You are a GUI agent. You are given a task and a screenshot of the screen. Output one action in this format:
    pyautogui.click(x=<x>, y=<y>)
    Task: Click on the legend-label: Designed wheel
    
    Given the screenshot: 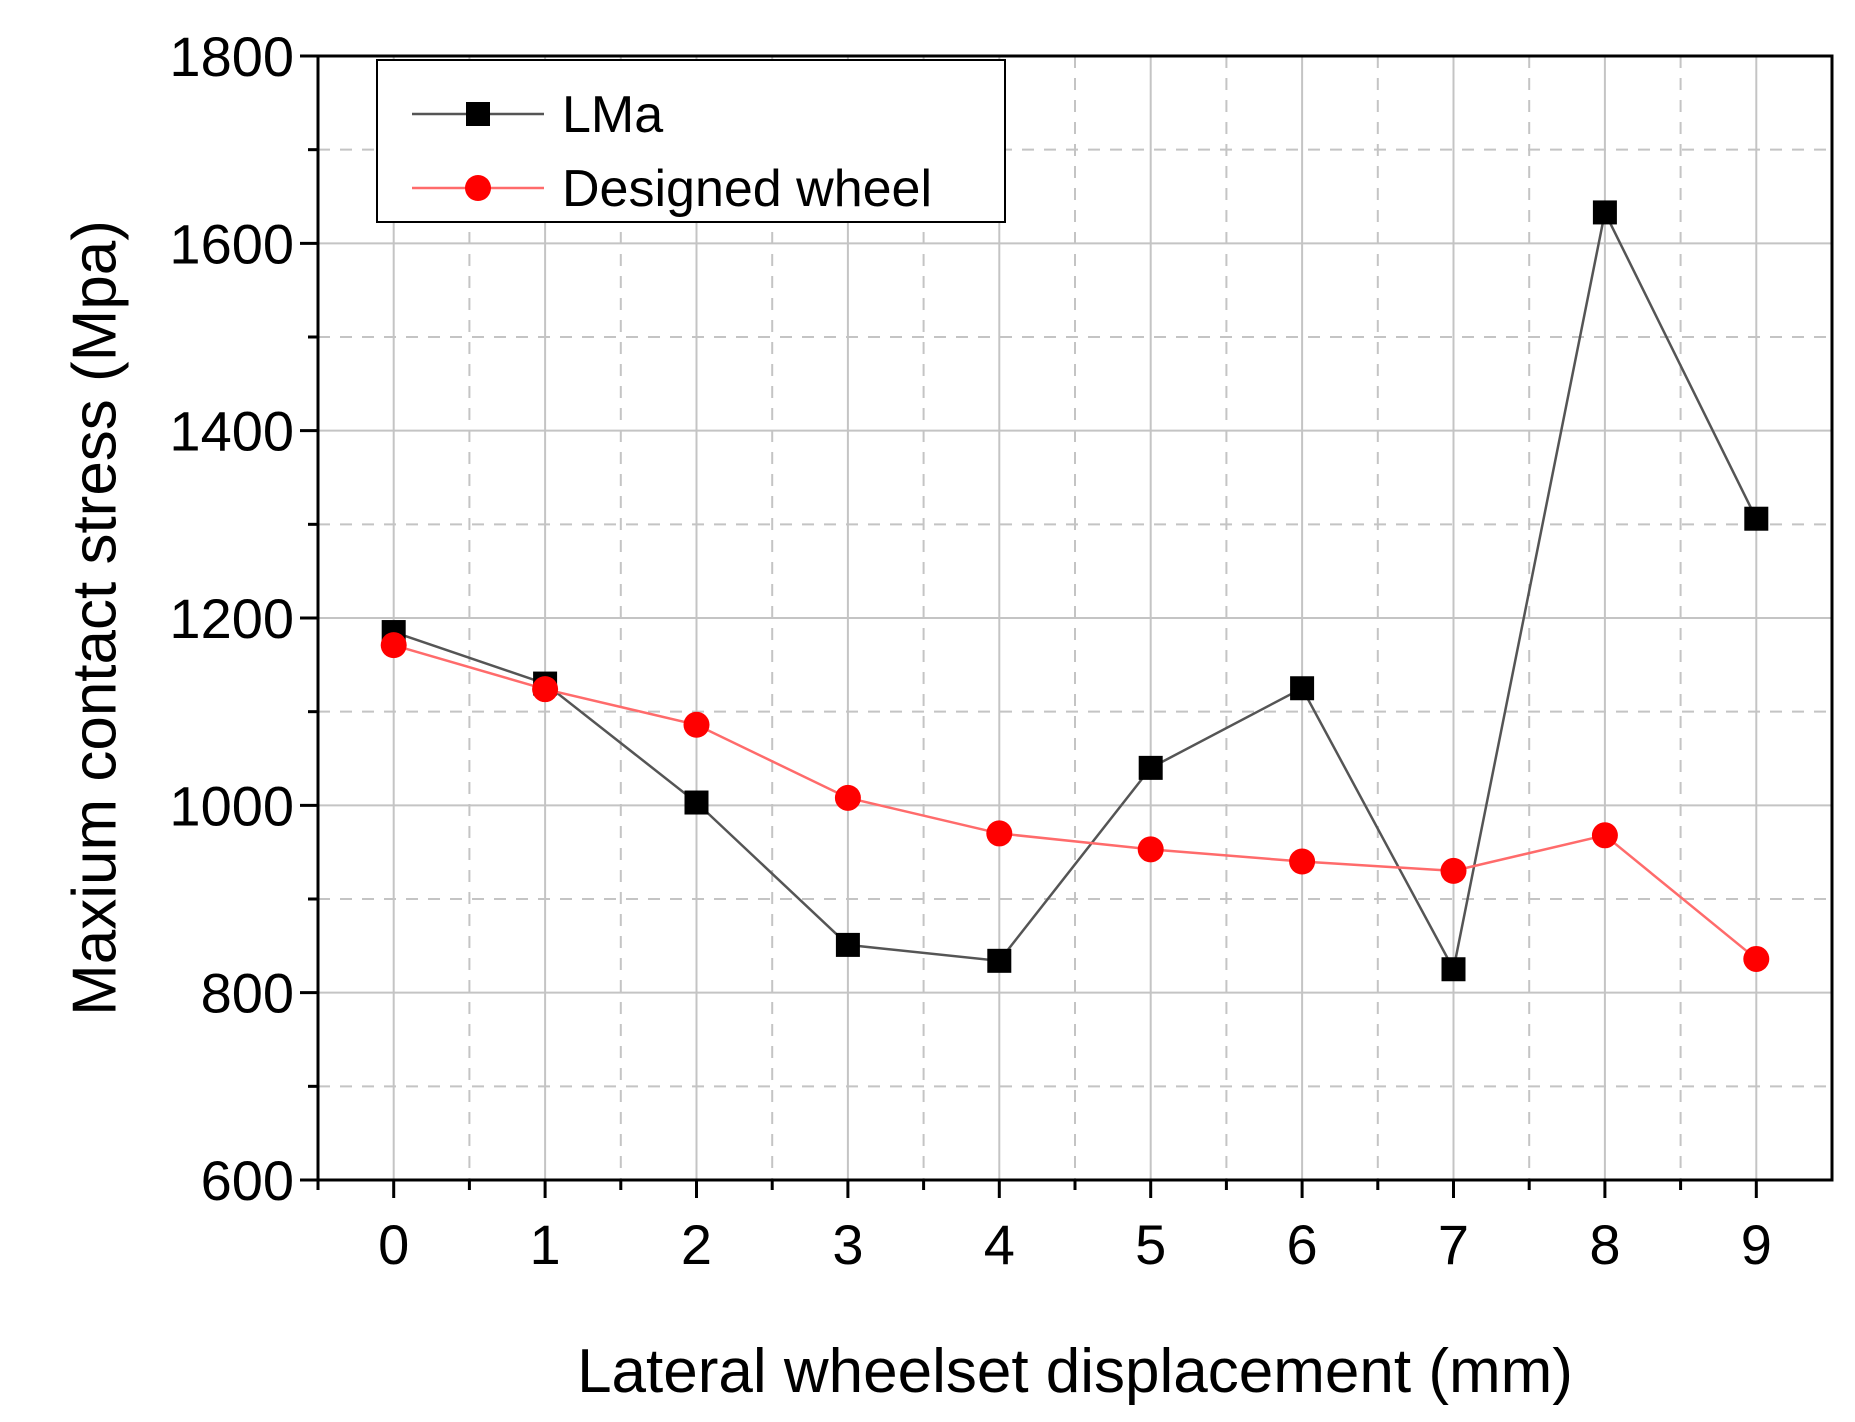 What is the action you would take?
    pyautogui.click(x=747, y=189)
    